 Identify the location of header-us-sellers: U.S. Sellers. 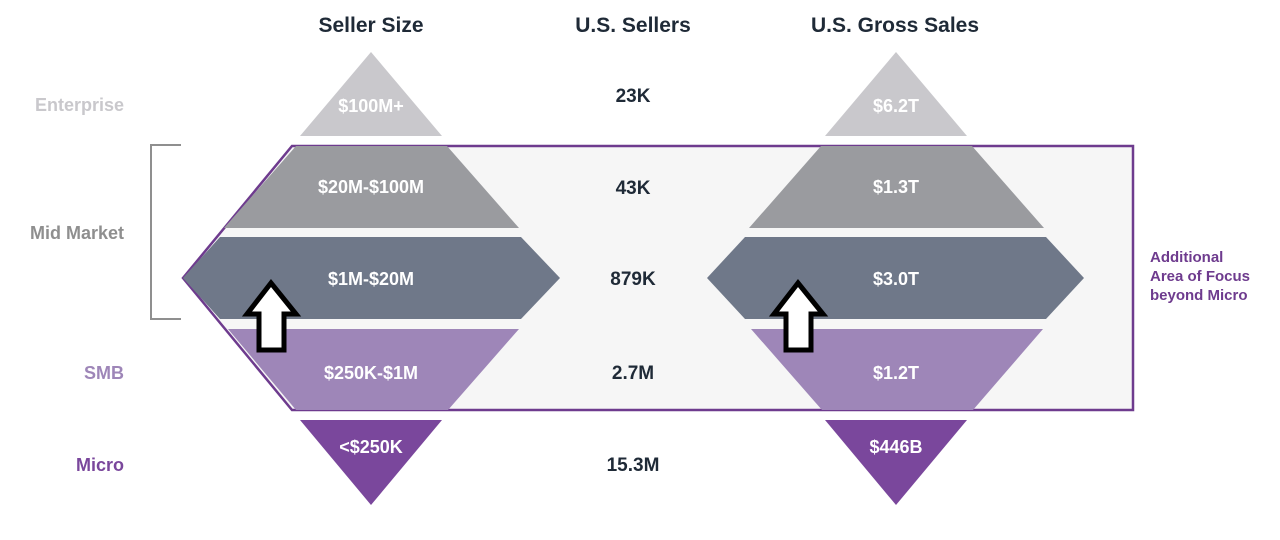
(633, 25).